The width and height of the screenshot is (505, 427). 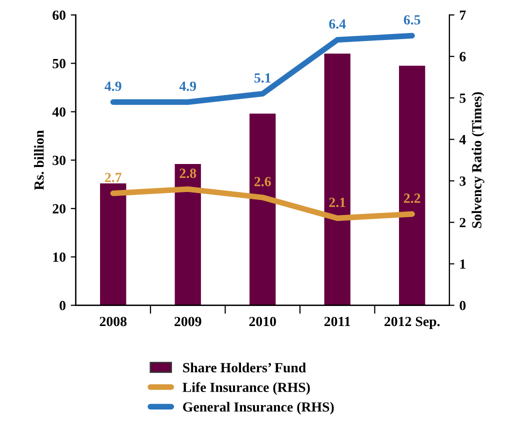 What do you see at coordinates (463, 181) in the screenshot?
I see `y2-tick-label: 3` at bounding box center [463, 181].